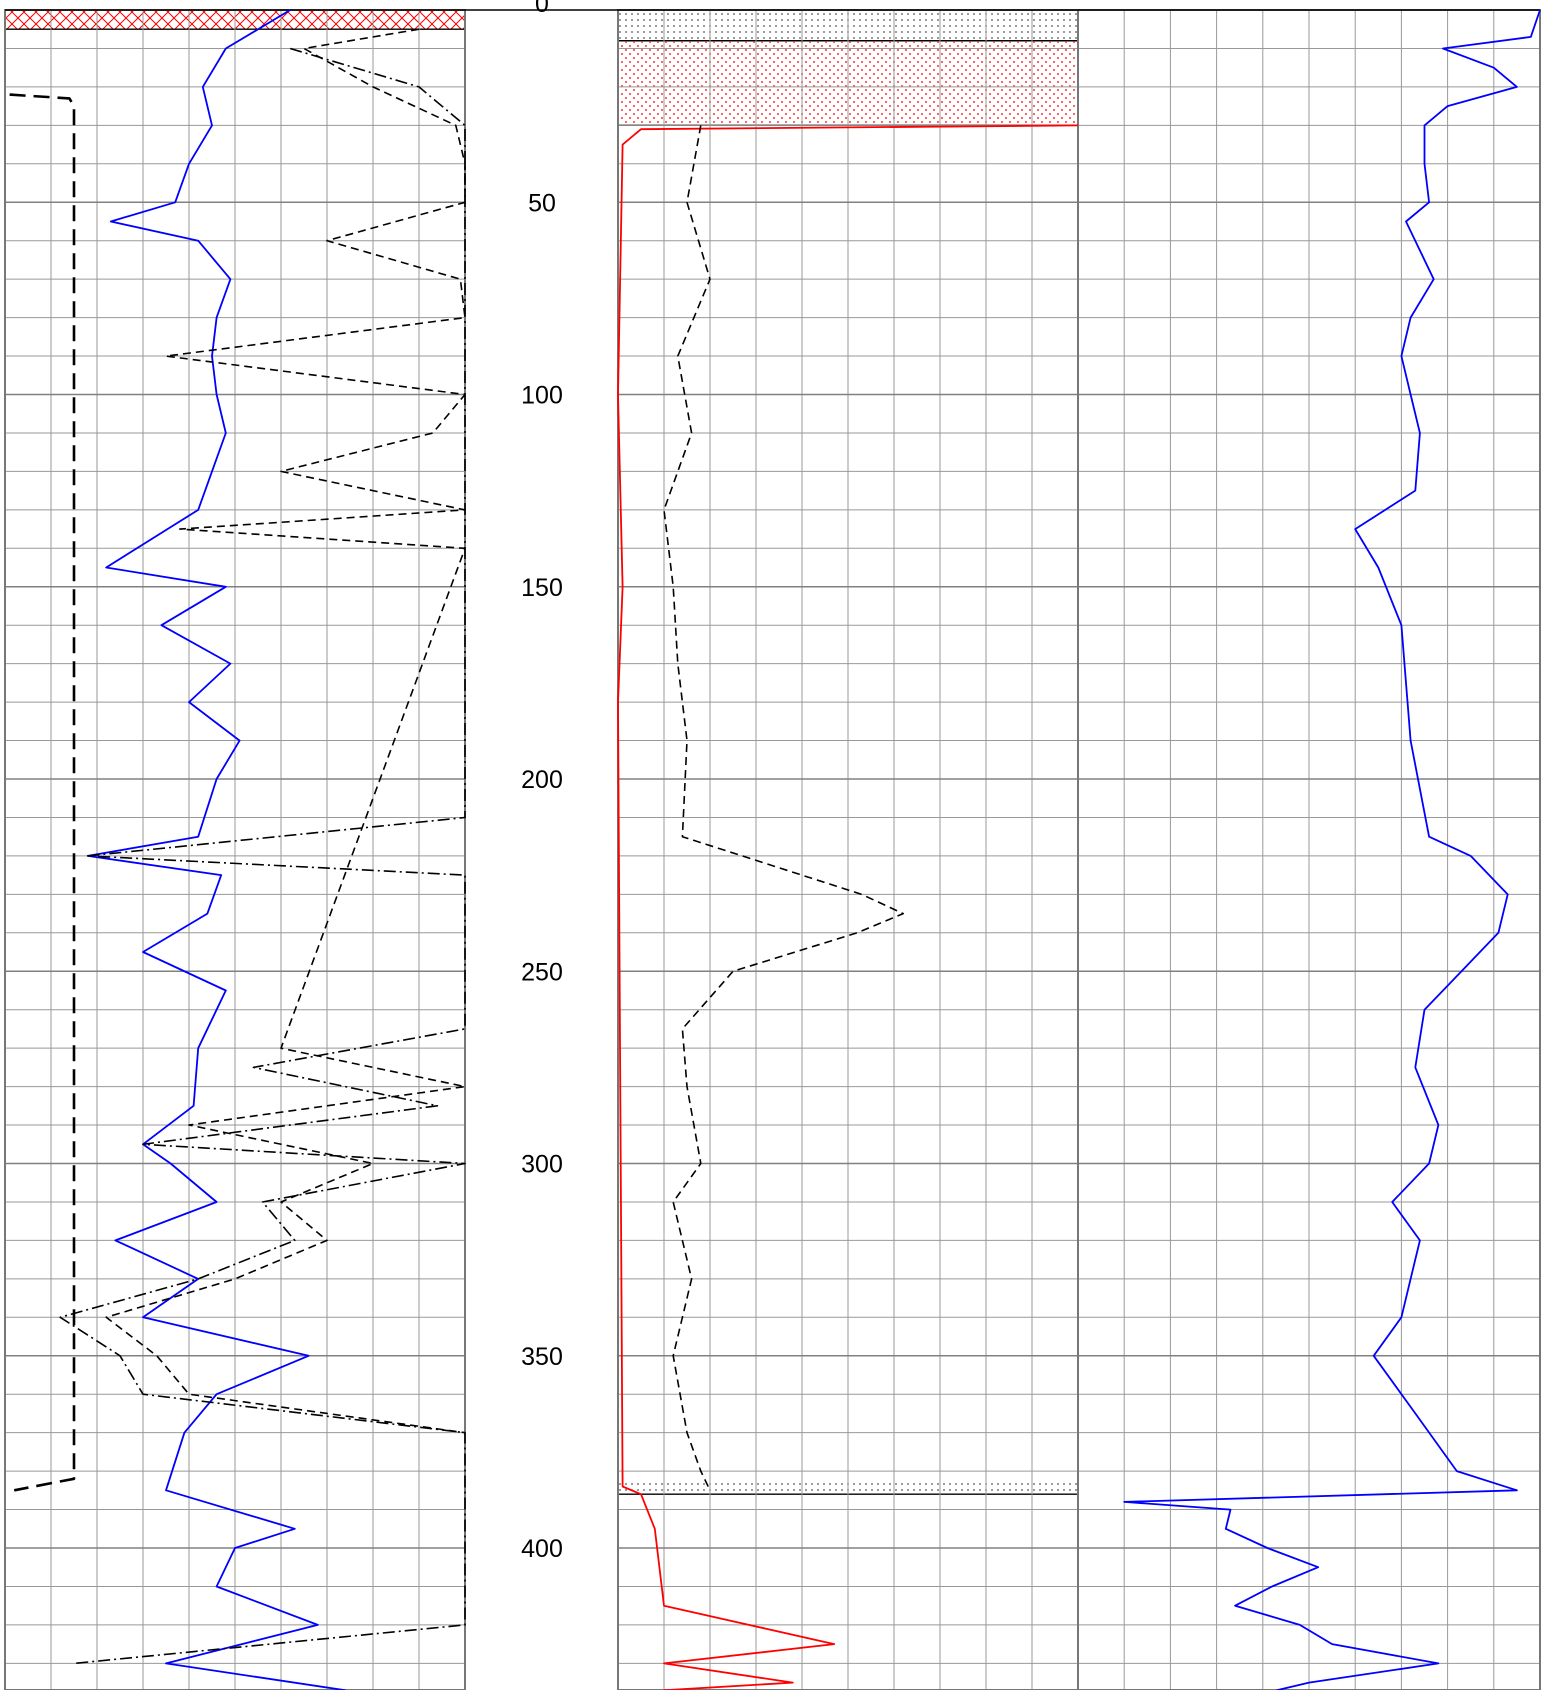  What do you see at coordinates (42, 792) in the screenshot?
I see `curve-track0-series3` at bounding box center [42, 792].